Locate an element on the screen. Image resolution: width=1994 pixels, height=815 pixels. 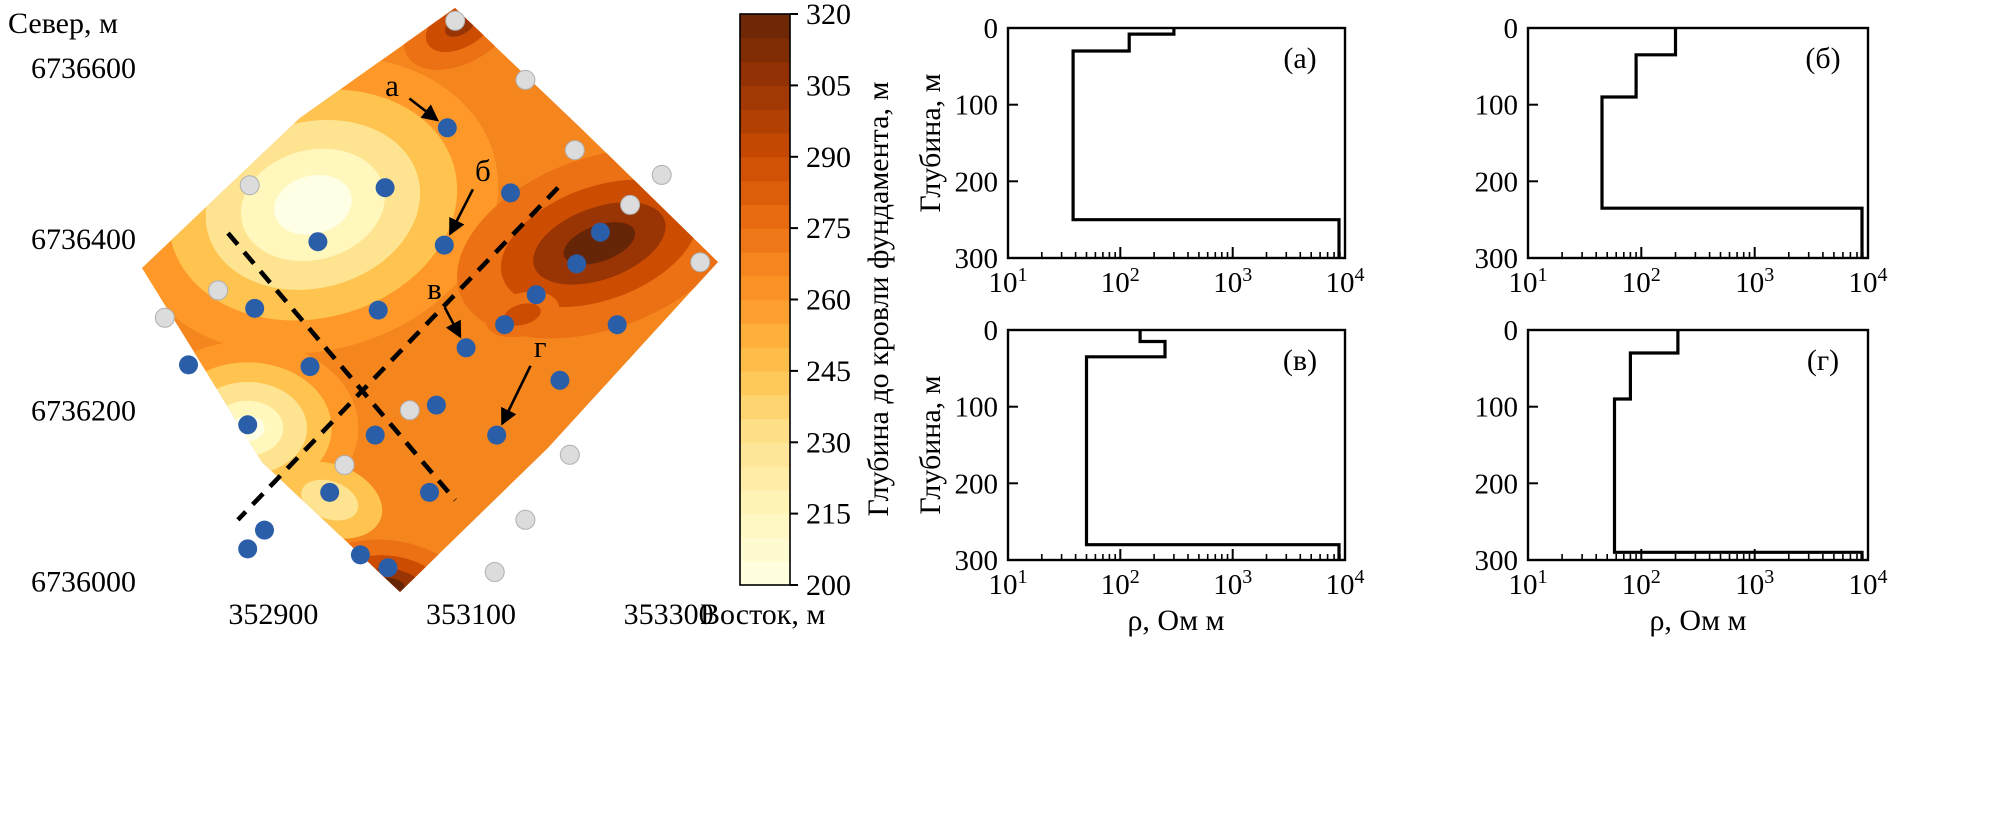
map-y-tick-label: 6736600 is located at coordinates (83, 68).